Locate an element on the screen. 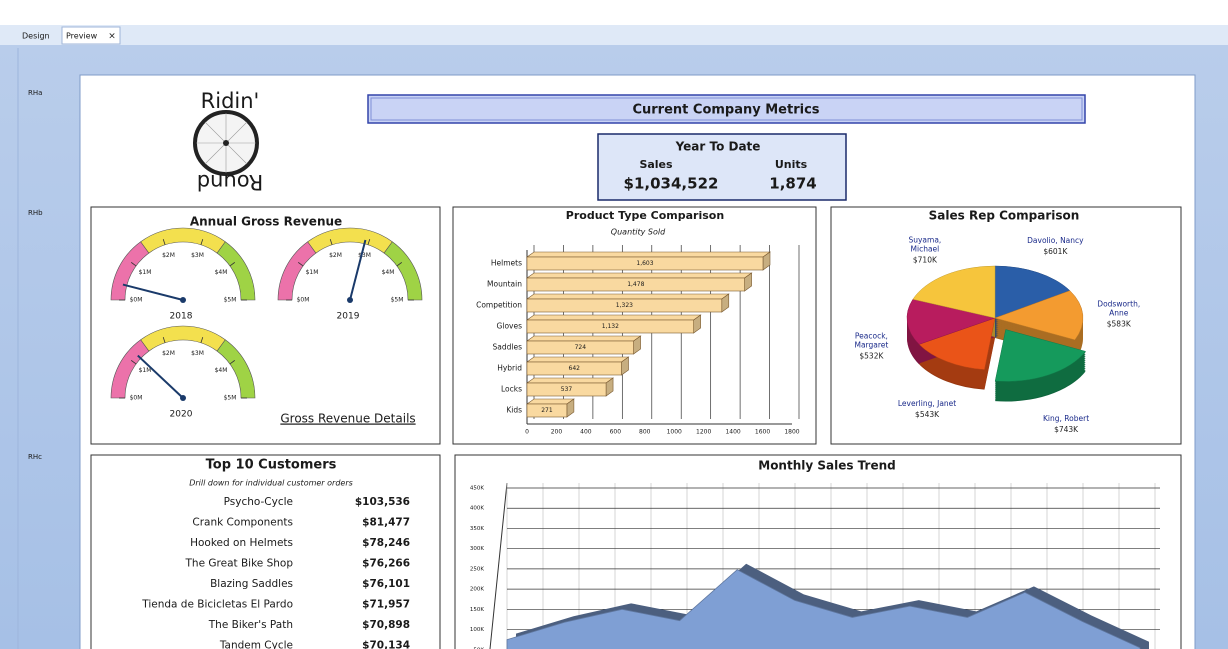 The width and height of the screenshot is (1228, 649). gauge-label: 2019 is located at coordinates (348, 317).